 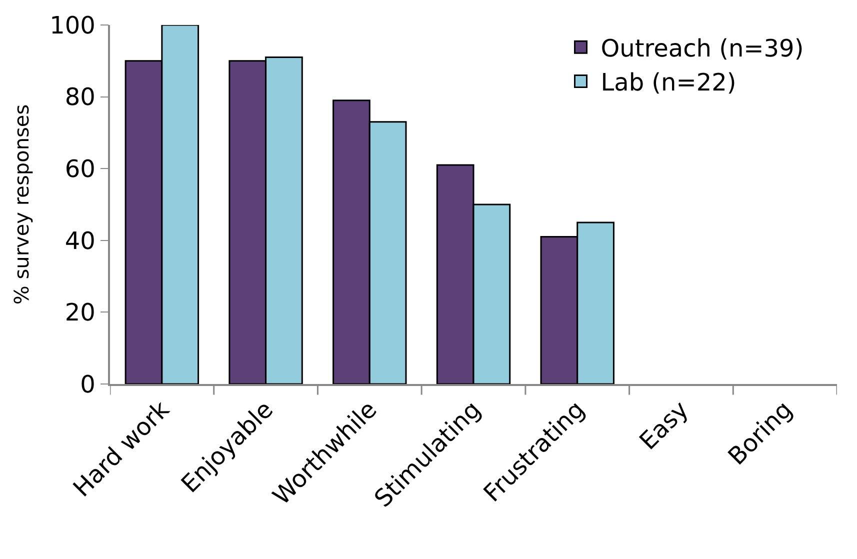 What do you see at coordinates (668, 82) in the screenshot?
I see `legend-label: Lab (n=22)` at bounding box center [668, 82].